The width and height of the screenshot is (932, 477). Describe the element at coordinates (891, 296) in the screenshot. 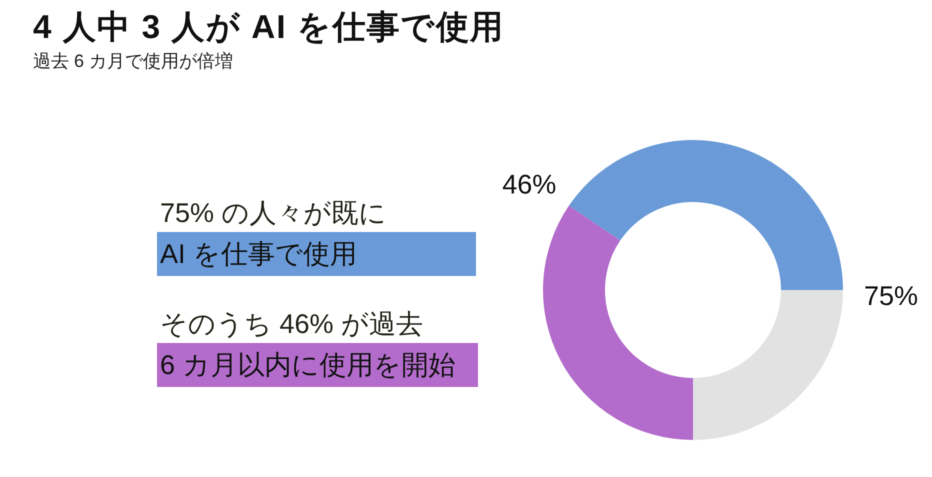

I see `text: 75%` at that location.